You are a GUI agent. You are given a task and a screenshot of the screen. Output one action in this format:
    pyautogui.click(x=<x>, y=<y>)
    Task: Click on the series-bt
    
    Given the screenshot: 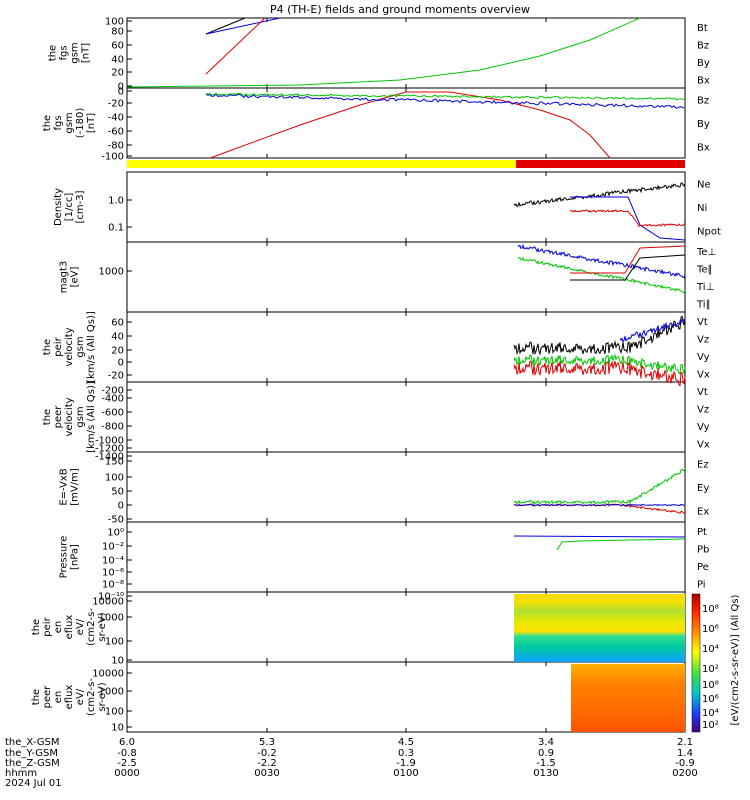 What is the action you would take?
    pyautogui.click(x=225, y=26)
    